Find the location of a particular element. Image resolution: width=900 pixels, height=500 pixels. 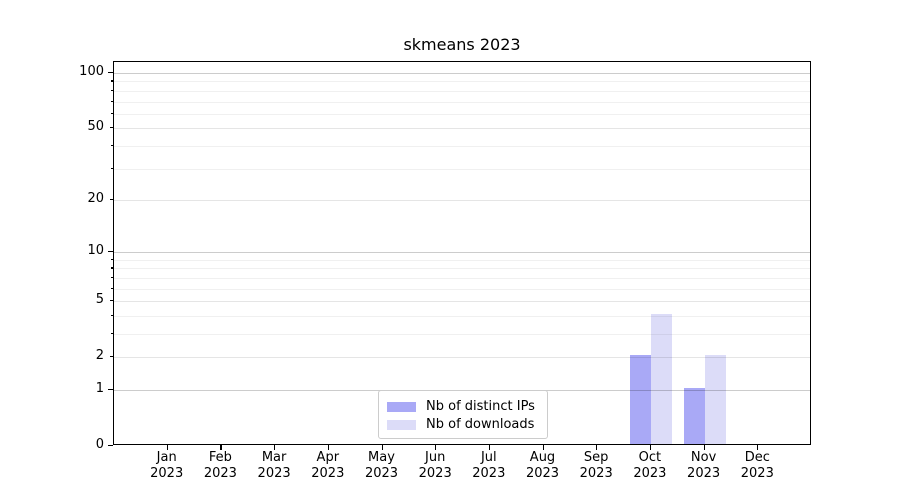

legend-entry-distinct-ips: Nb of distinct IPs is located at coordinates (467, 407).